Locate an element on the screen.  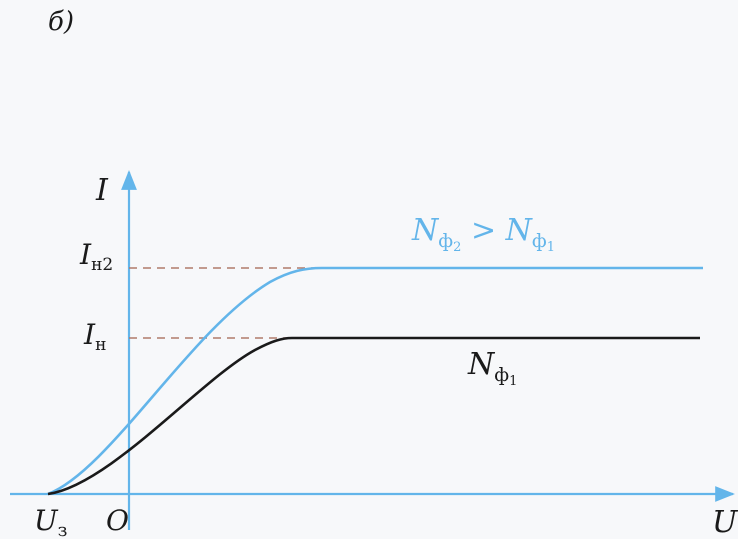
x-left-label-sub: з is located at coordinates (63, 529).